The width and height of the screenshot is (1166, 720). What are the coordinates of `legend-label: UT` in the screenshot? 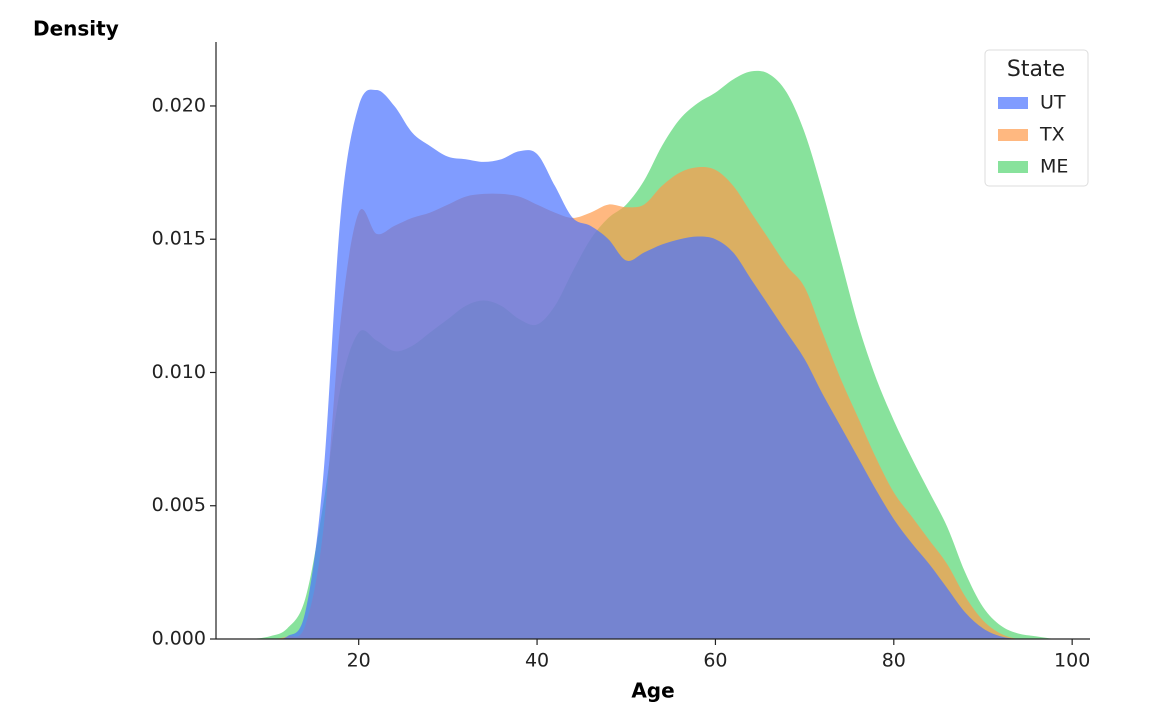 It's located at (1053, 103).